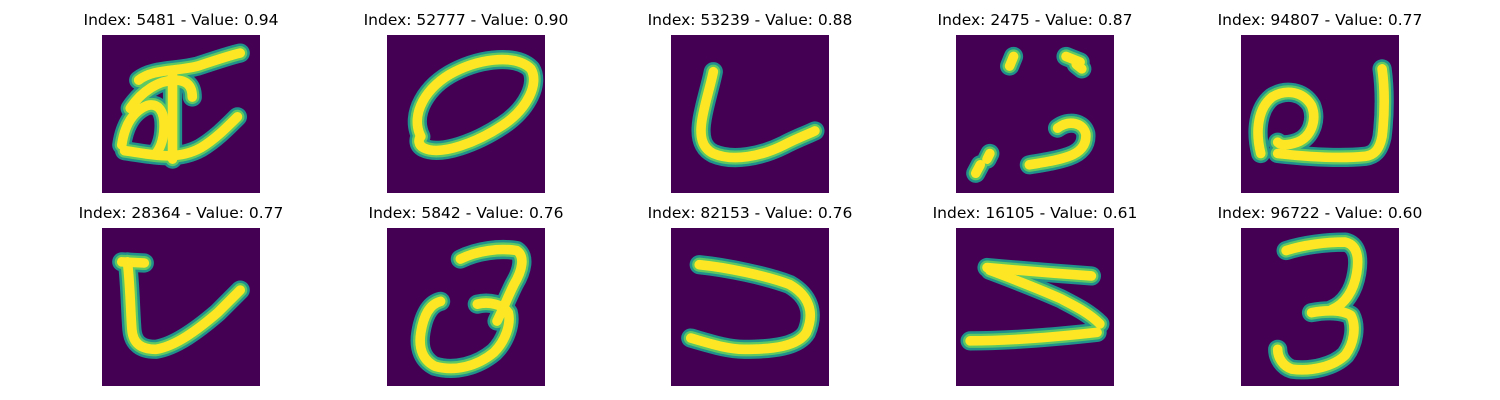 Image resolution: width=1500 pixels, height=400 pixels. Describe the element at coordinates (466, 213) in the screenshot. I see `panel-title: Index: 5842 - Value: 0.76` at that location.